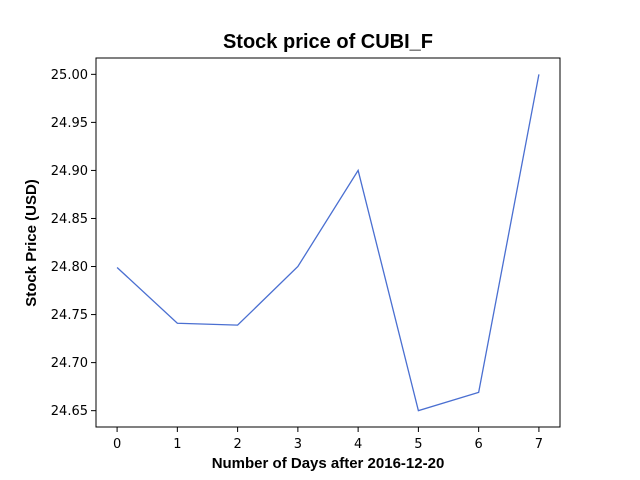 This screenshot has width=640, height=480. I want to click on x-axis: 0 1 2 3 4 5 6 7, so click(328, 439).